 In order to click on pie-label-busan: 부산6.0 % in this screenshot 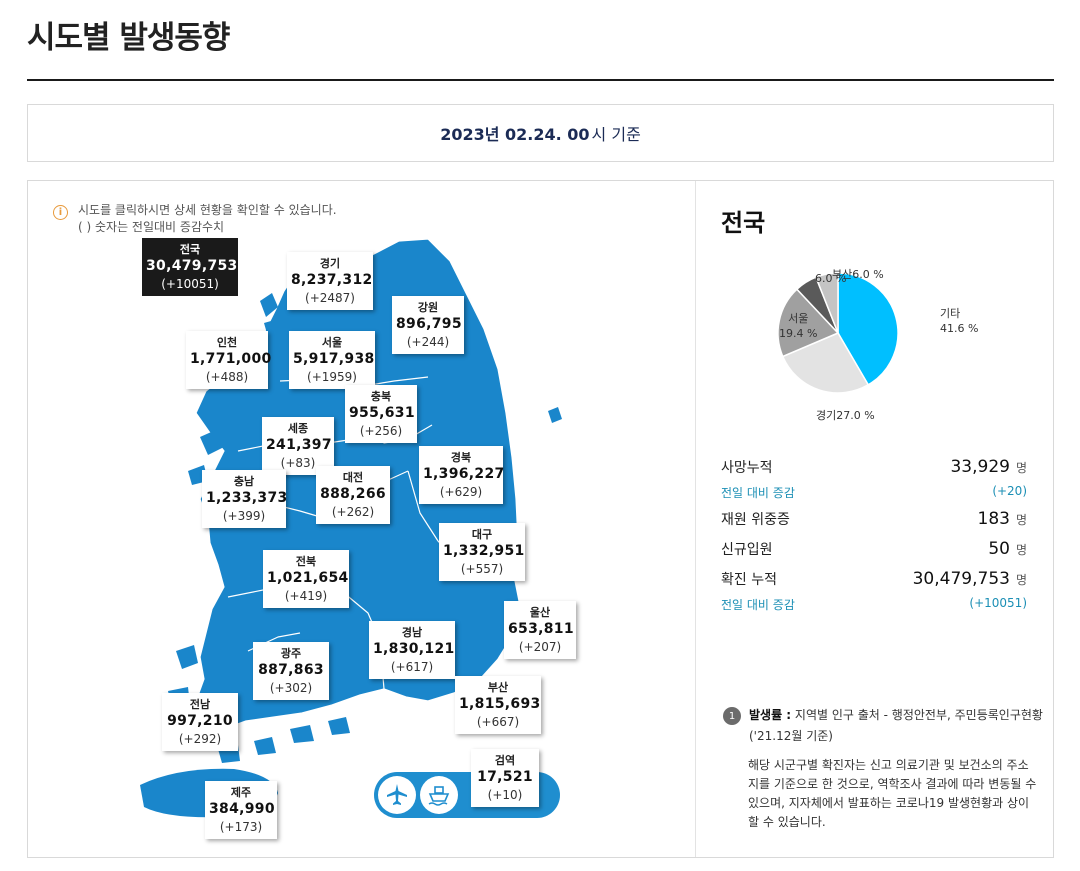, I will do `click(858, 274)`.